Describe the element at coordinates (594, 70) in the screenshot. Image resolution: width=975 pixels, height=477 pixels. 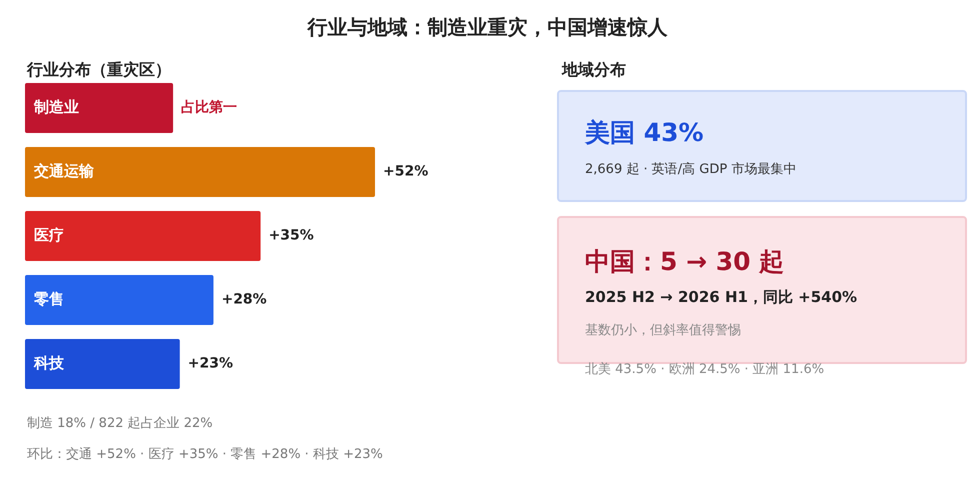
I see `text: 地域分布` at that location.